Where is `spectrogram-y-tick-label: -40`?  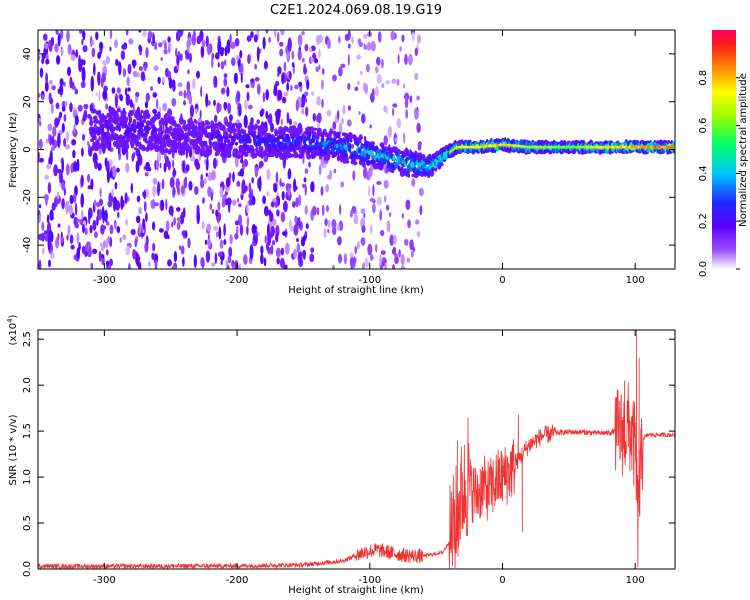 spectrogram-y-tick-label: -40 is located at coordinates (27, 245).